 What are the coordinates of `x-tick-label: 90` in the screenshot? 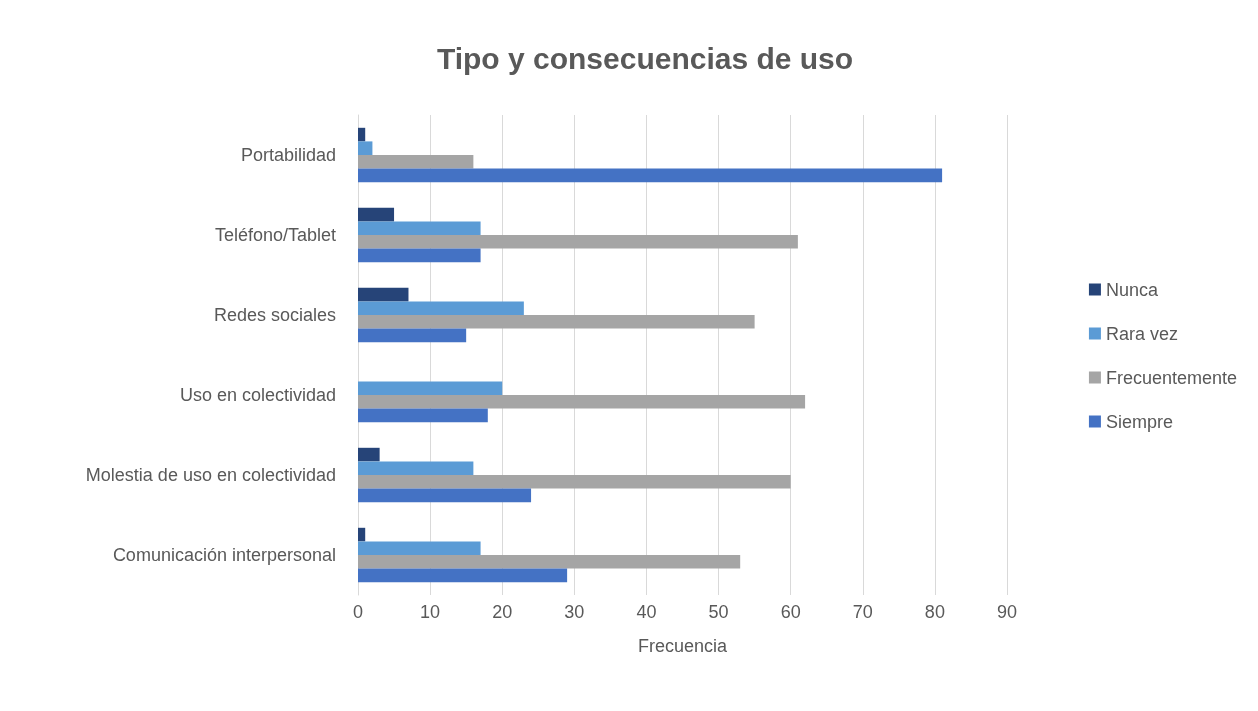 It's located at (1007, 612).